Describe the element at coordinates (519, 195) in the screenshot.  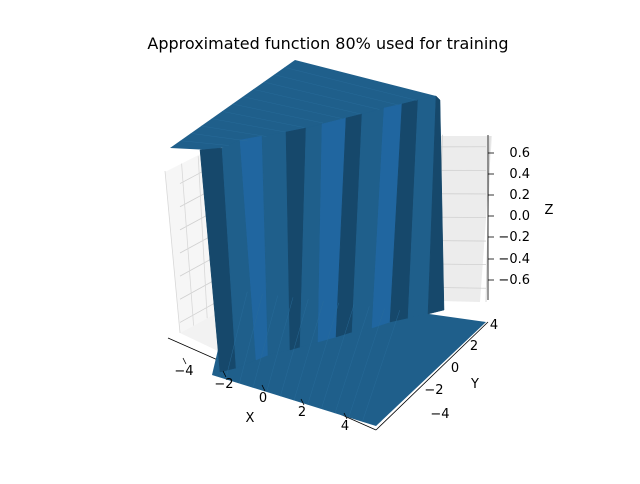
I see `z-tick-label: 0.2` at that location.